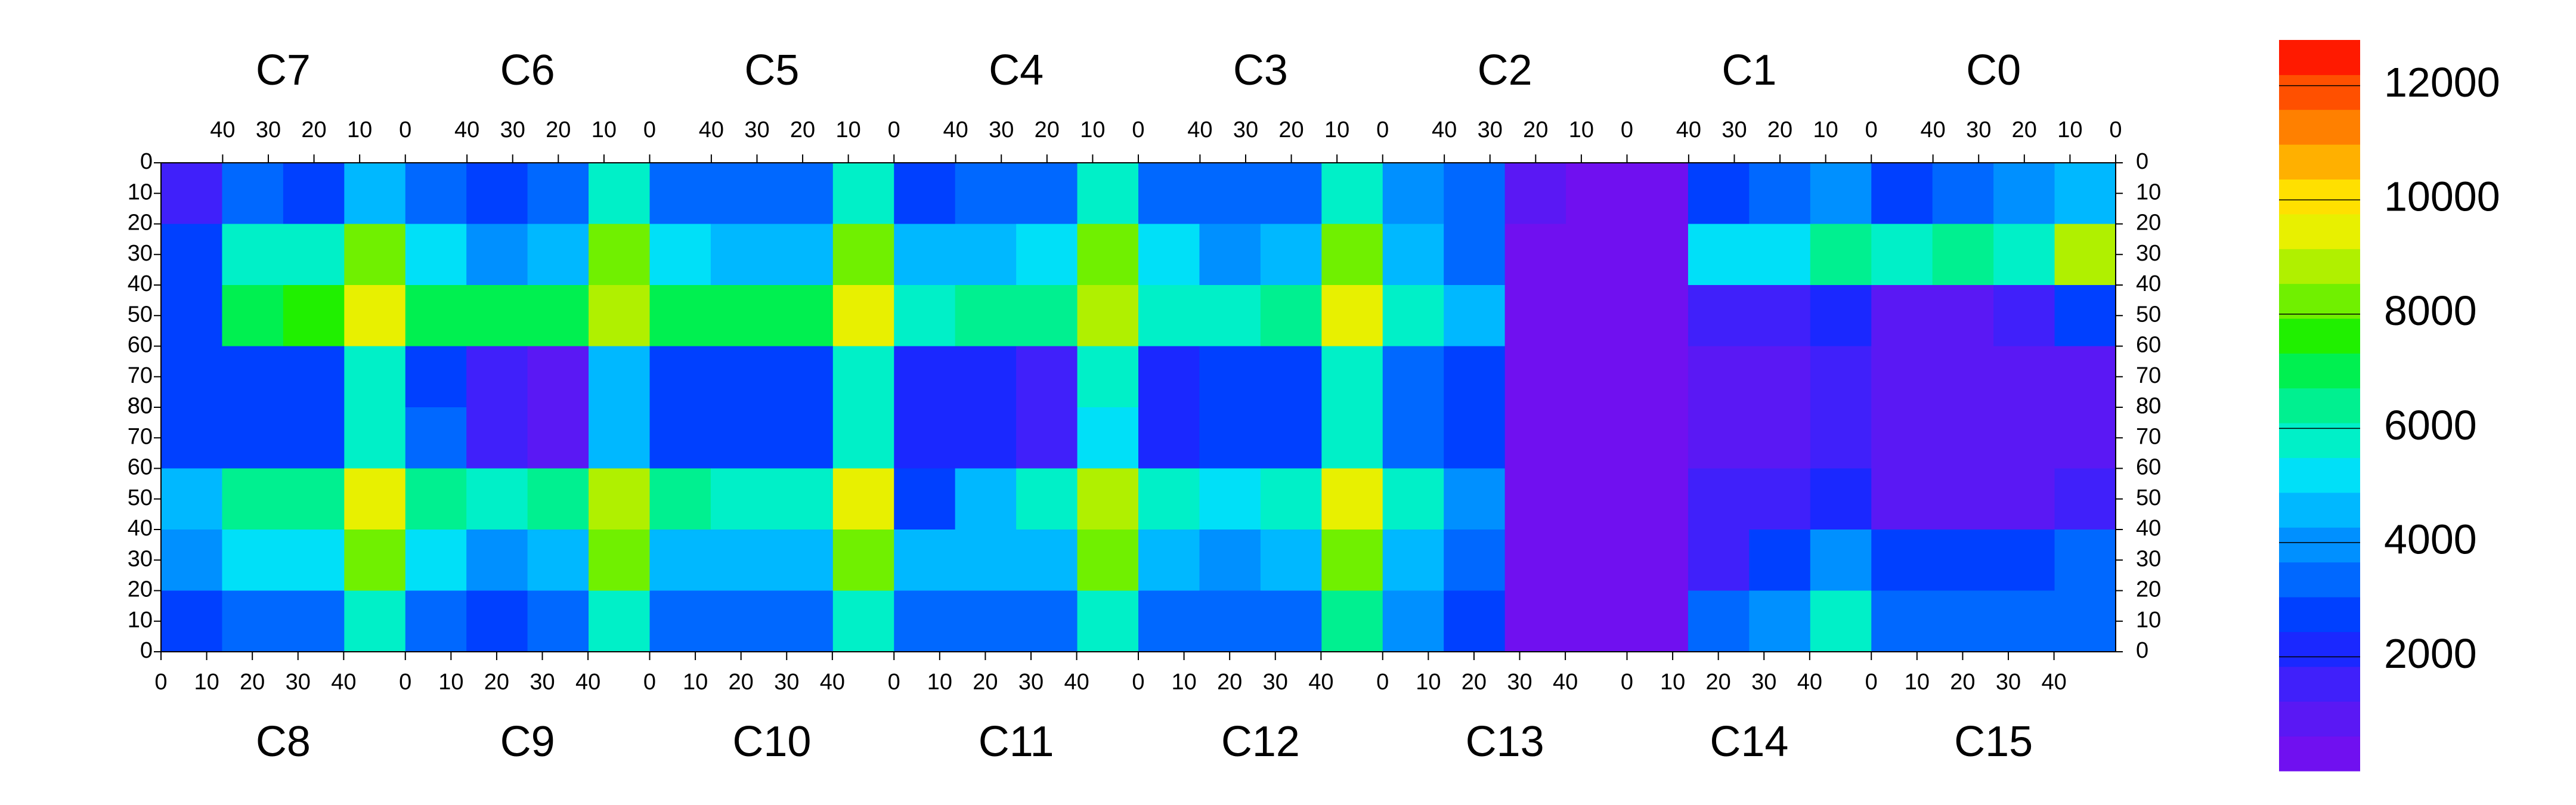 The image size is (2576, 805). I want to click on colorbar-tick-label: 4000, so click(2431, 539).